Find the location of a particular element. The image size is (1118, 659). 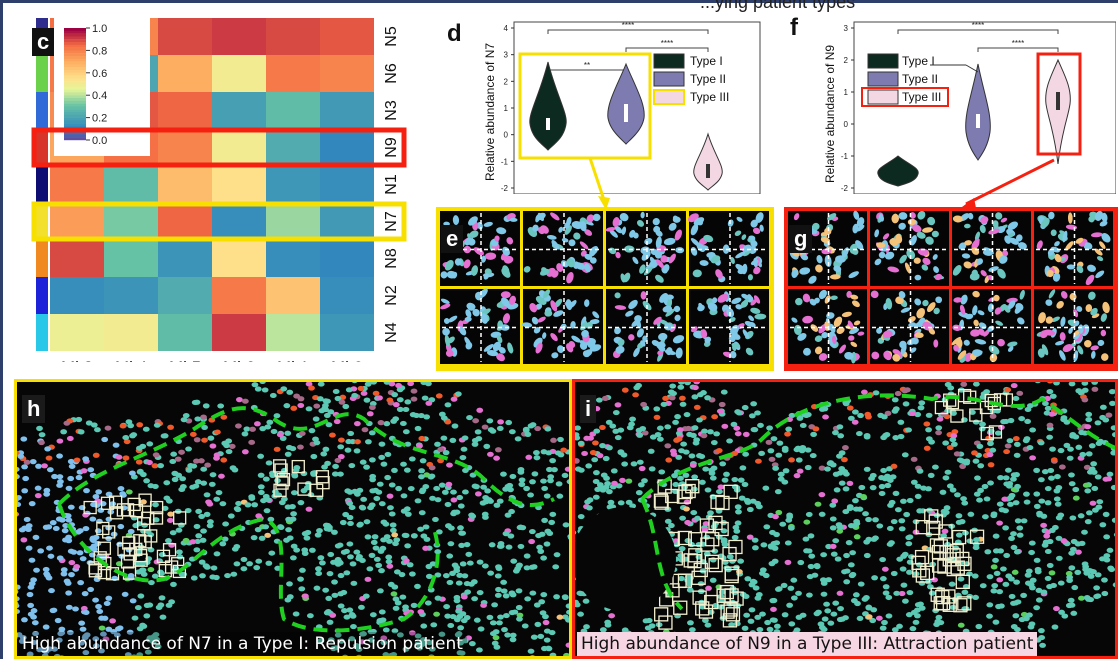

highlight-row-N7 is located at coordinates (219, 221).